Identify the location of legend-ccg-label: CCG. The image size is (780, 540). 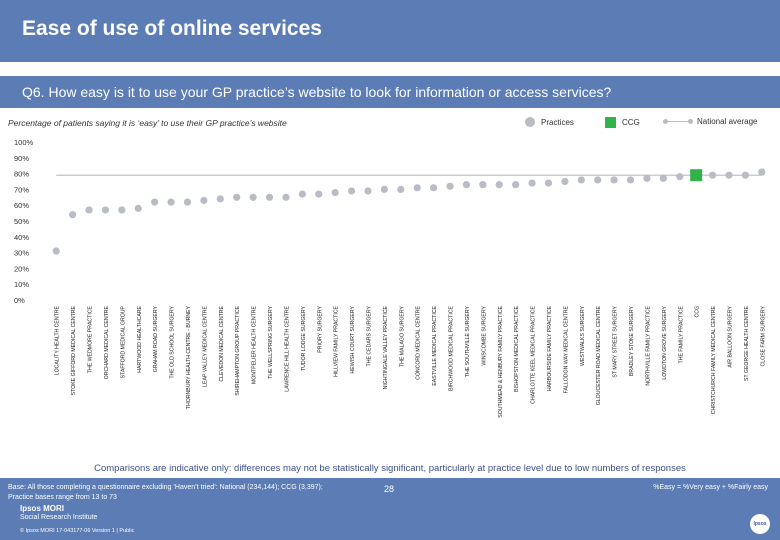
(631, 122).